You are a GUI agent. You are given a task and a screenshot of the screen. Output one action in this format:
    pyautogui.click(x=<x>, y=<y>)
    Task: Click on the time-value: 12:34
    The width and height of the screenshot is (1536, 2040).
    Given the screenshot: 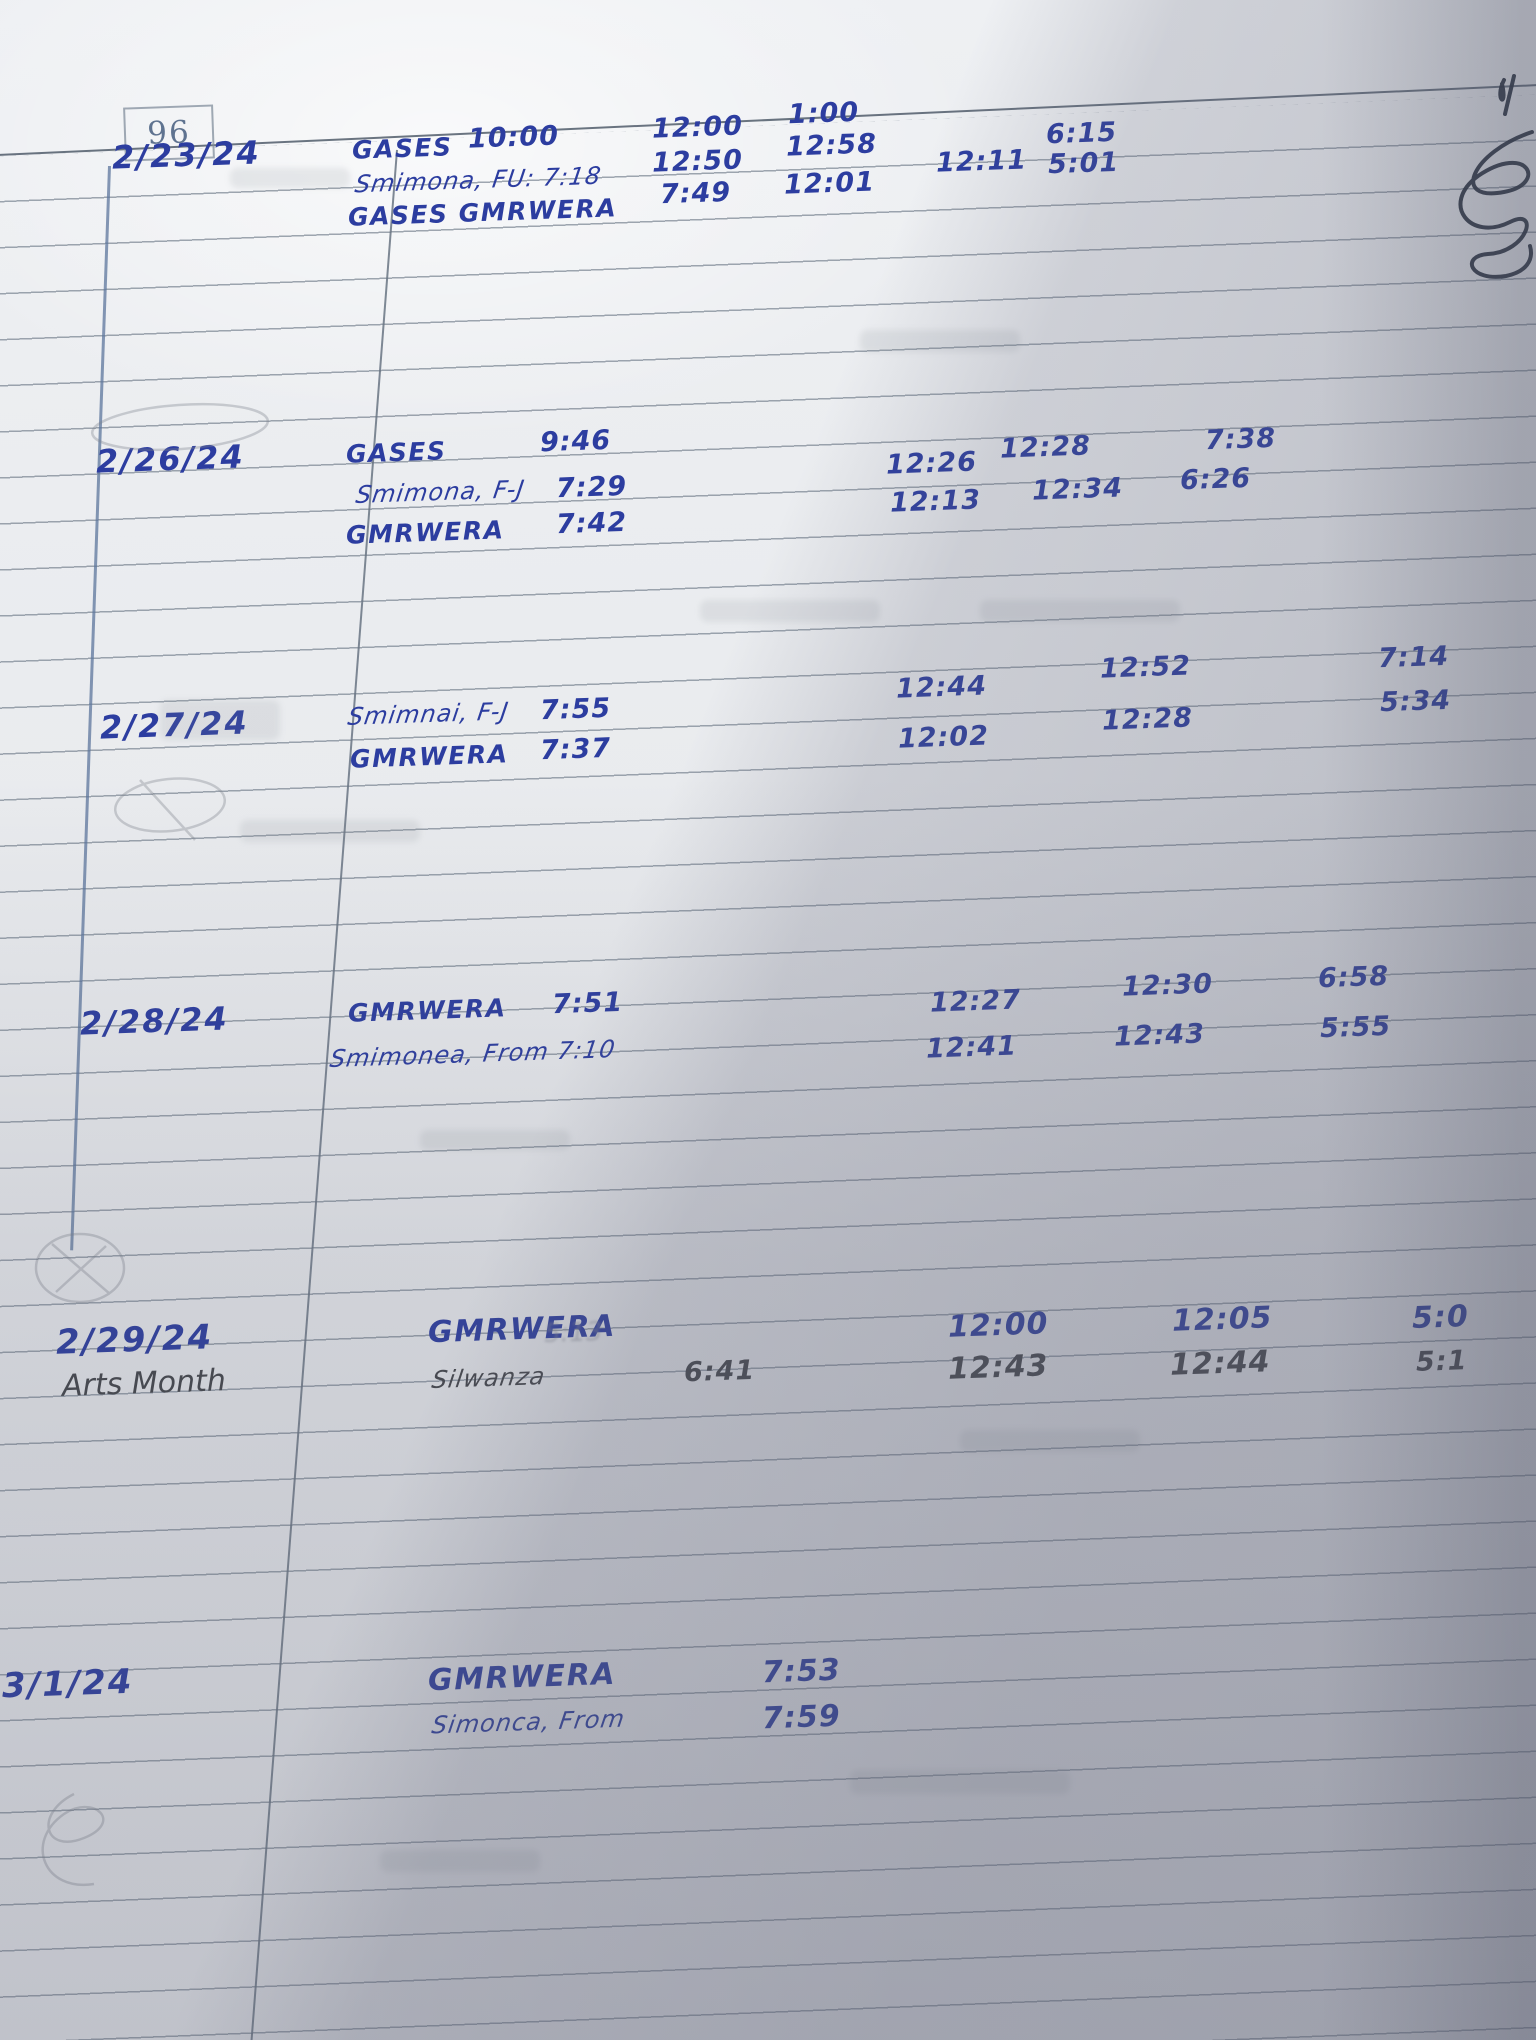 What is the action you would take?
    pyautogui.click(x=1077, y=489)
    